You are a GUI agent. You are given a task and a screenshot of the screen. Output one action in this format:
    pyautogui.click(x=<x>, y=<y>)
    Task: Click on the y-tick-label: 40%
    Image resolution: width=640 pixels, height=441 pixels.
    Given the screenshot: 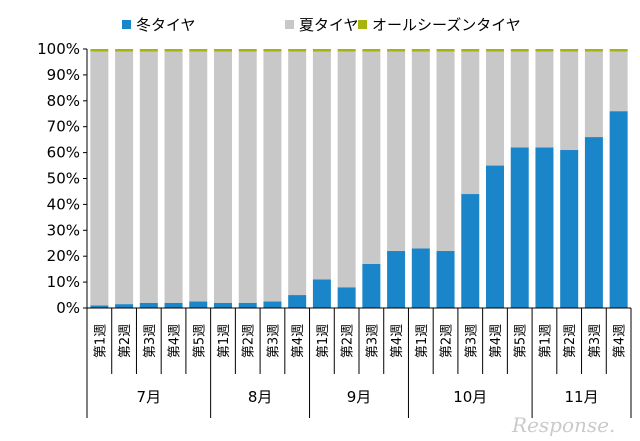 What is the action you would take?
    pyautogui.click(x=63, y=204)
    